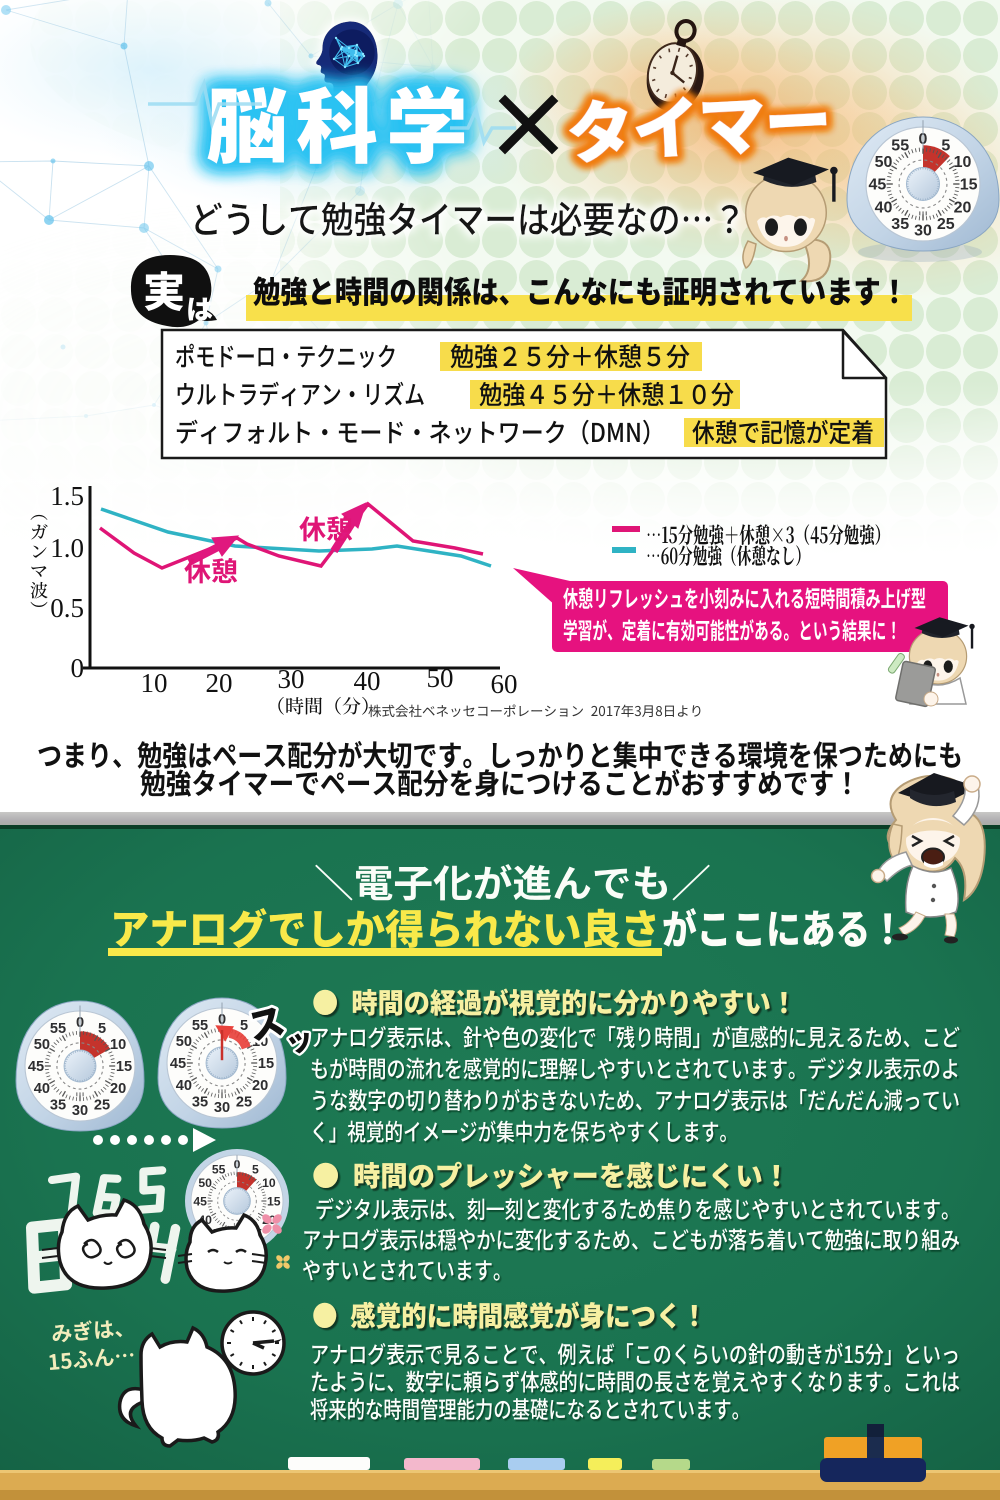 Image resolution: width=1000 pixels, height=1500 pixels. What do you see at coordinates (67, 608) in the screenshot?
I see `svg-text: 0.5` at bounding box center [67, 608].